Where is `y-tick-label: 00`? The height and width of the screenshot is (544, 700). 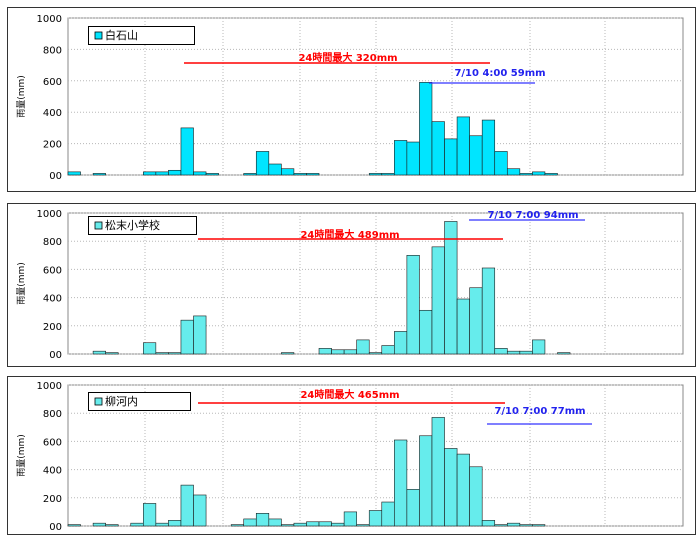 y-tick-label: 00 is located at coordinates (55, 176).